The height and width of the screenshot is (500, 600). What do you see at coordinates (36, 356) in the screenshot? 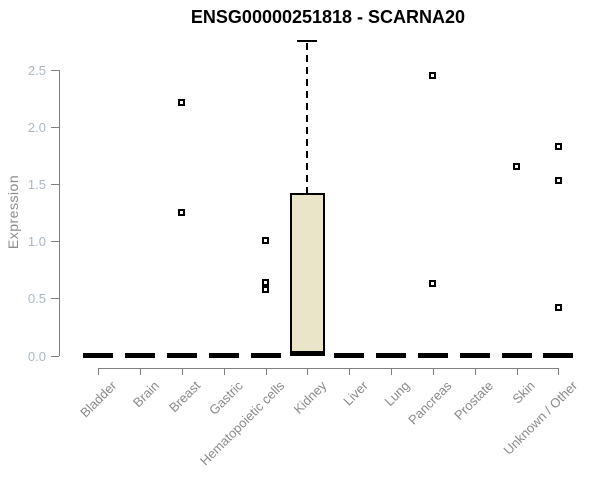
I see `y-axis-tick-label: 0.0` at bounding box center [36, 356].